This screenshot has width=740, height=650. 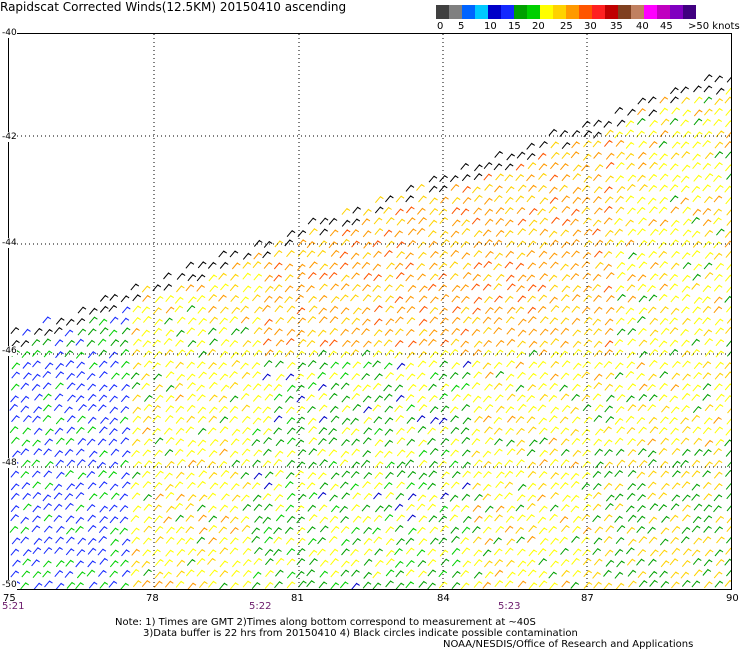 What do you see at coordinates (13, 606) in the screenshot?
I see `time-label: 5:21` at bounding box center [13, 606].